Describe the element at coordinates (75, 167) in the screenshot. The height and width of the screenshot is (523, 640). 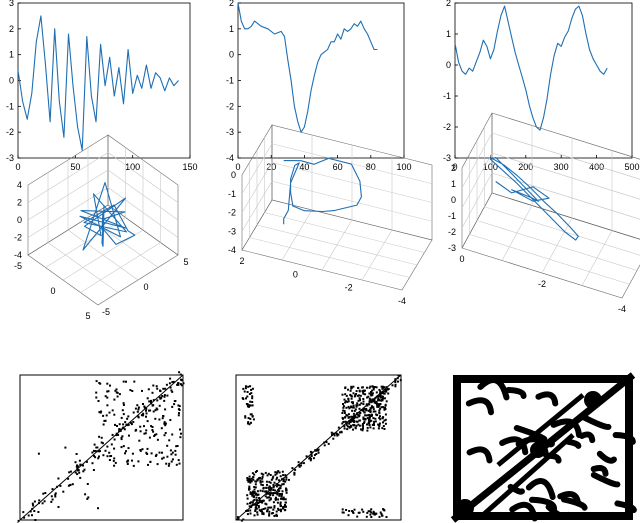
I see `x-tick-label: 50` at that location.